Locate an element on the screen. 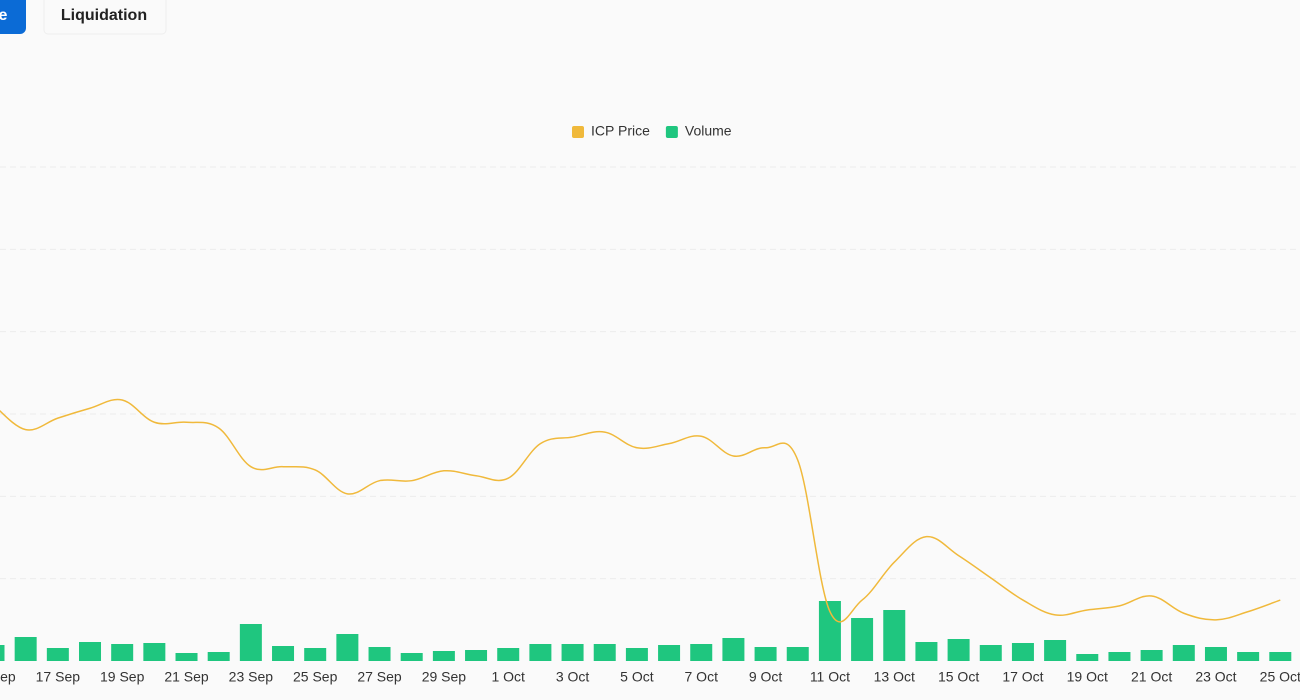 The image size is (1300, 700). tab is located at coordinates (105, 17).